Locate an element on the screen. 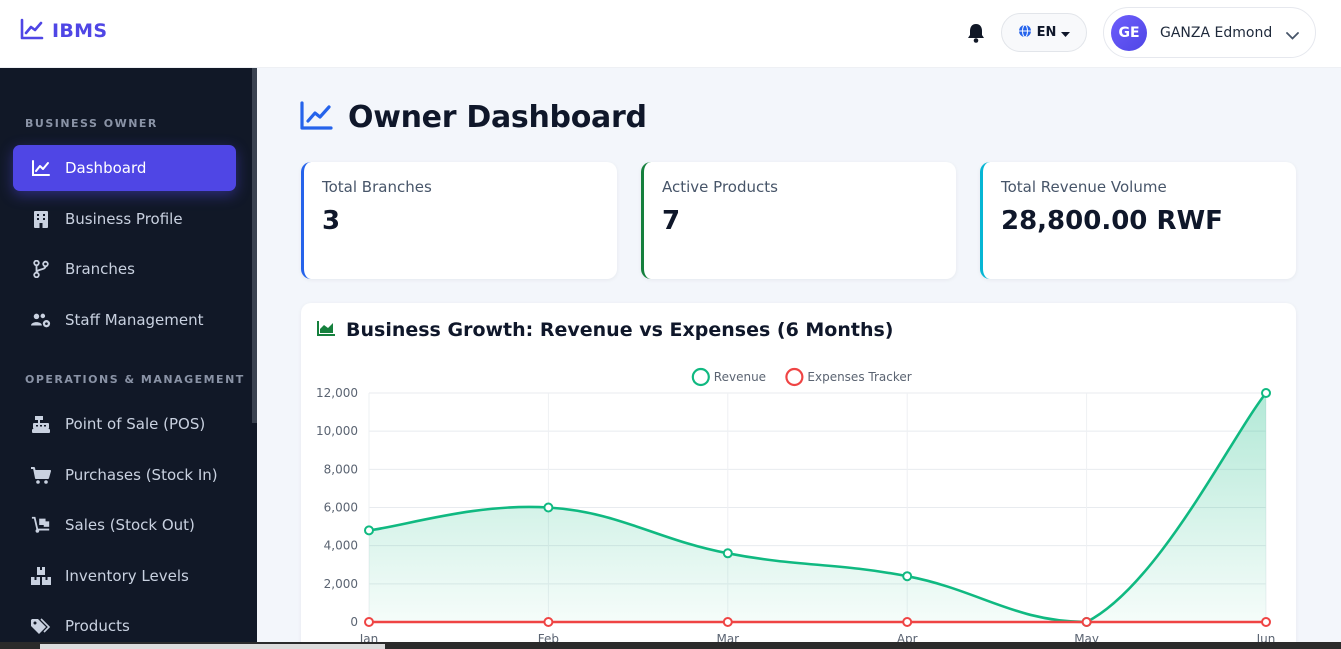 The width and height of the screenshot is (1341, 649). sidebar-item-label: Point of Sale (POS) is located at coordinates (135, 424).